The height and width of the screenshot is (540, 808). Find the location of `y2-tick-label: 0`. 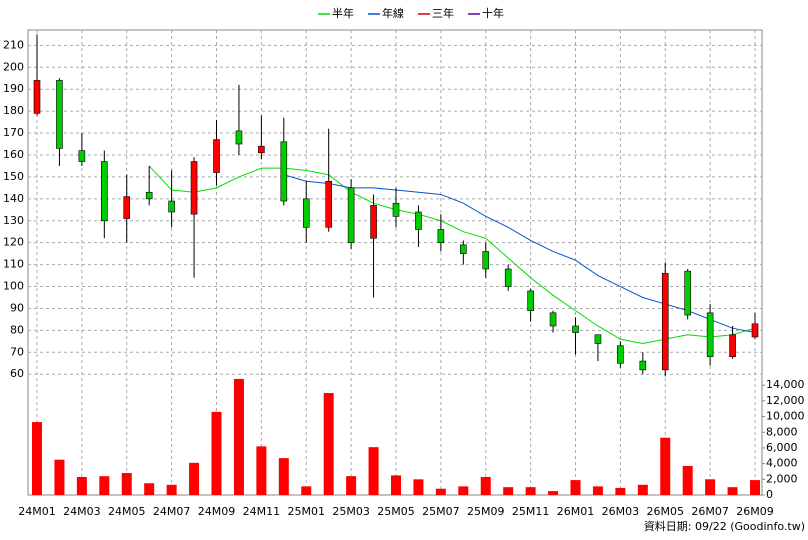

y2-tick-label: 0 is located at coordinates (769, 494).